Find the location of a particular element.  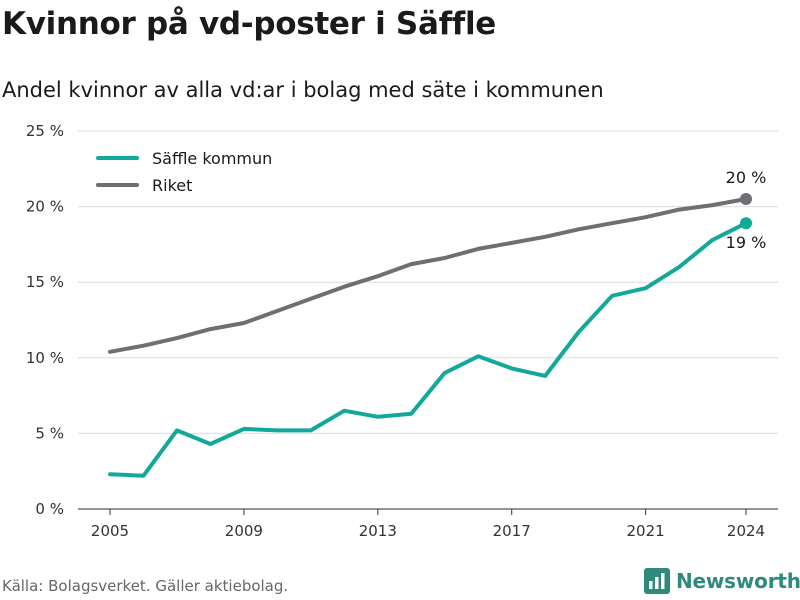

y-tick-label: 5 % is located at coordinates (49, 433).